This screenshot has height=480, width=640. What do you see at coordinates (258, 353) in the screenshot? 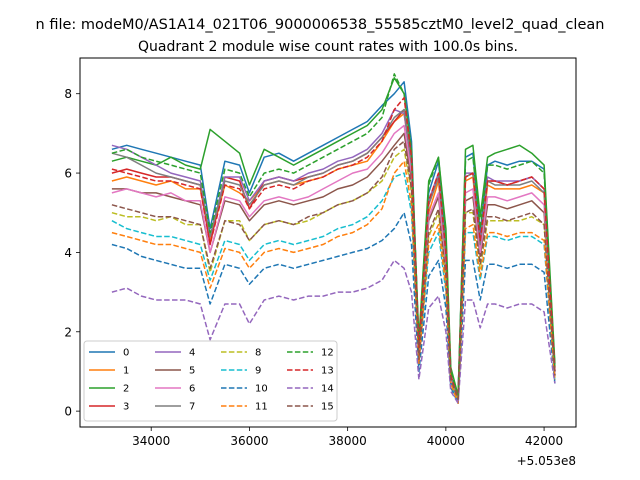
I see `legend-label-8: 8` at bounding box center [258, 353].